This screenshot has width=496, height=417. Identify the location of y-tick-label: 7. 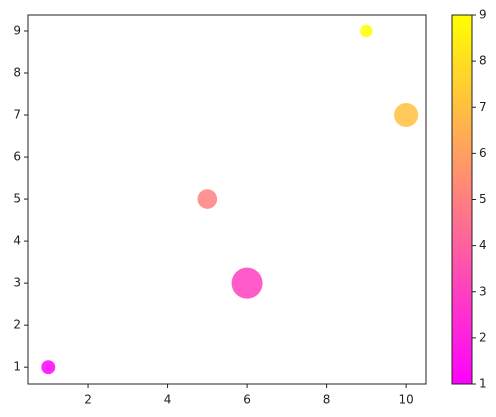
(17, 115).